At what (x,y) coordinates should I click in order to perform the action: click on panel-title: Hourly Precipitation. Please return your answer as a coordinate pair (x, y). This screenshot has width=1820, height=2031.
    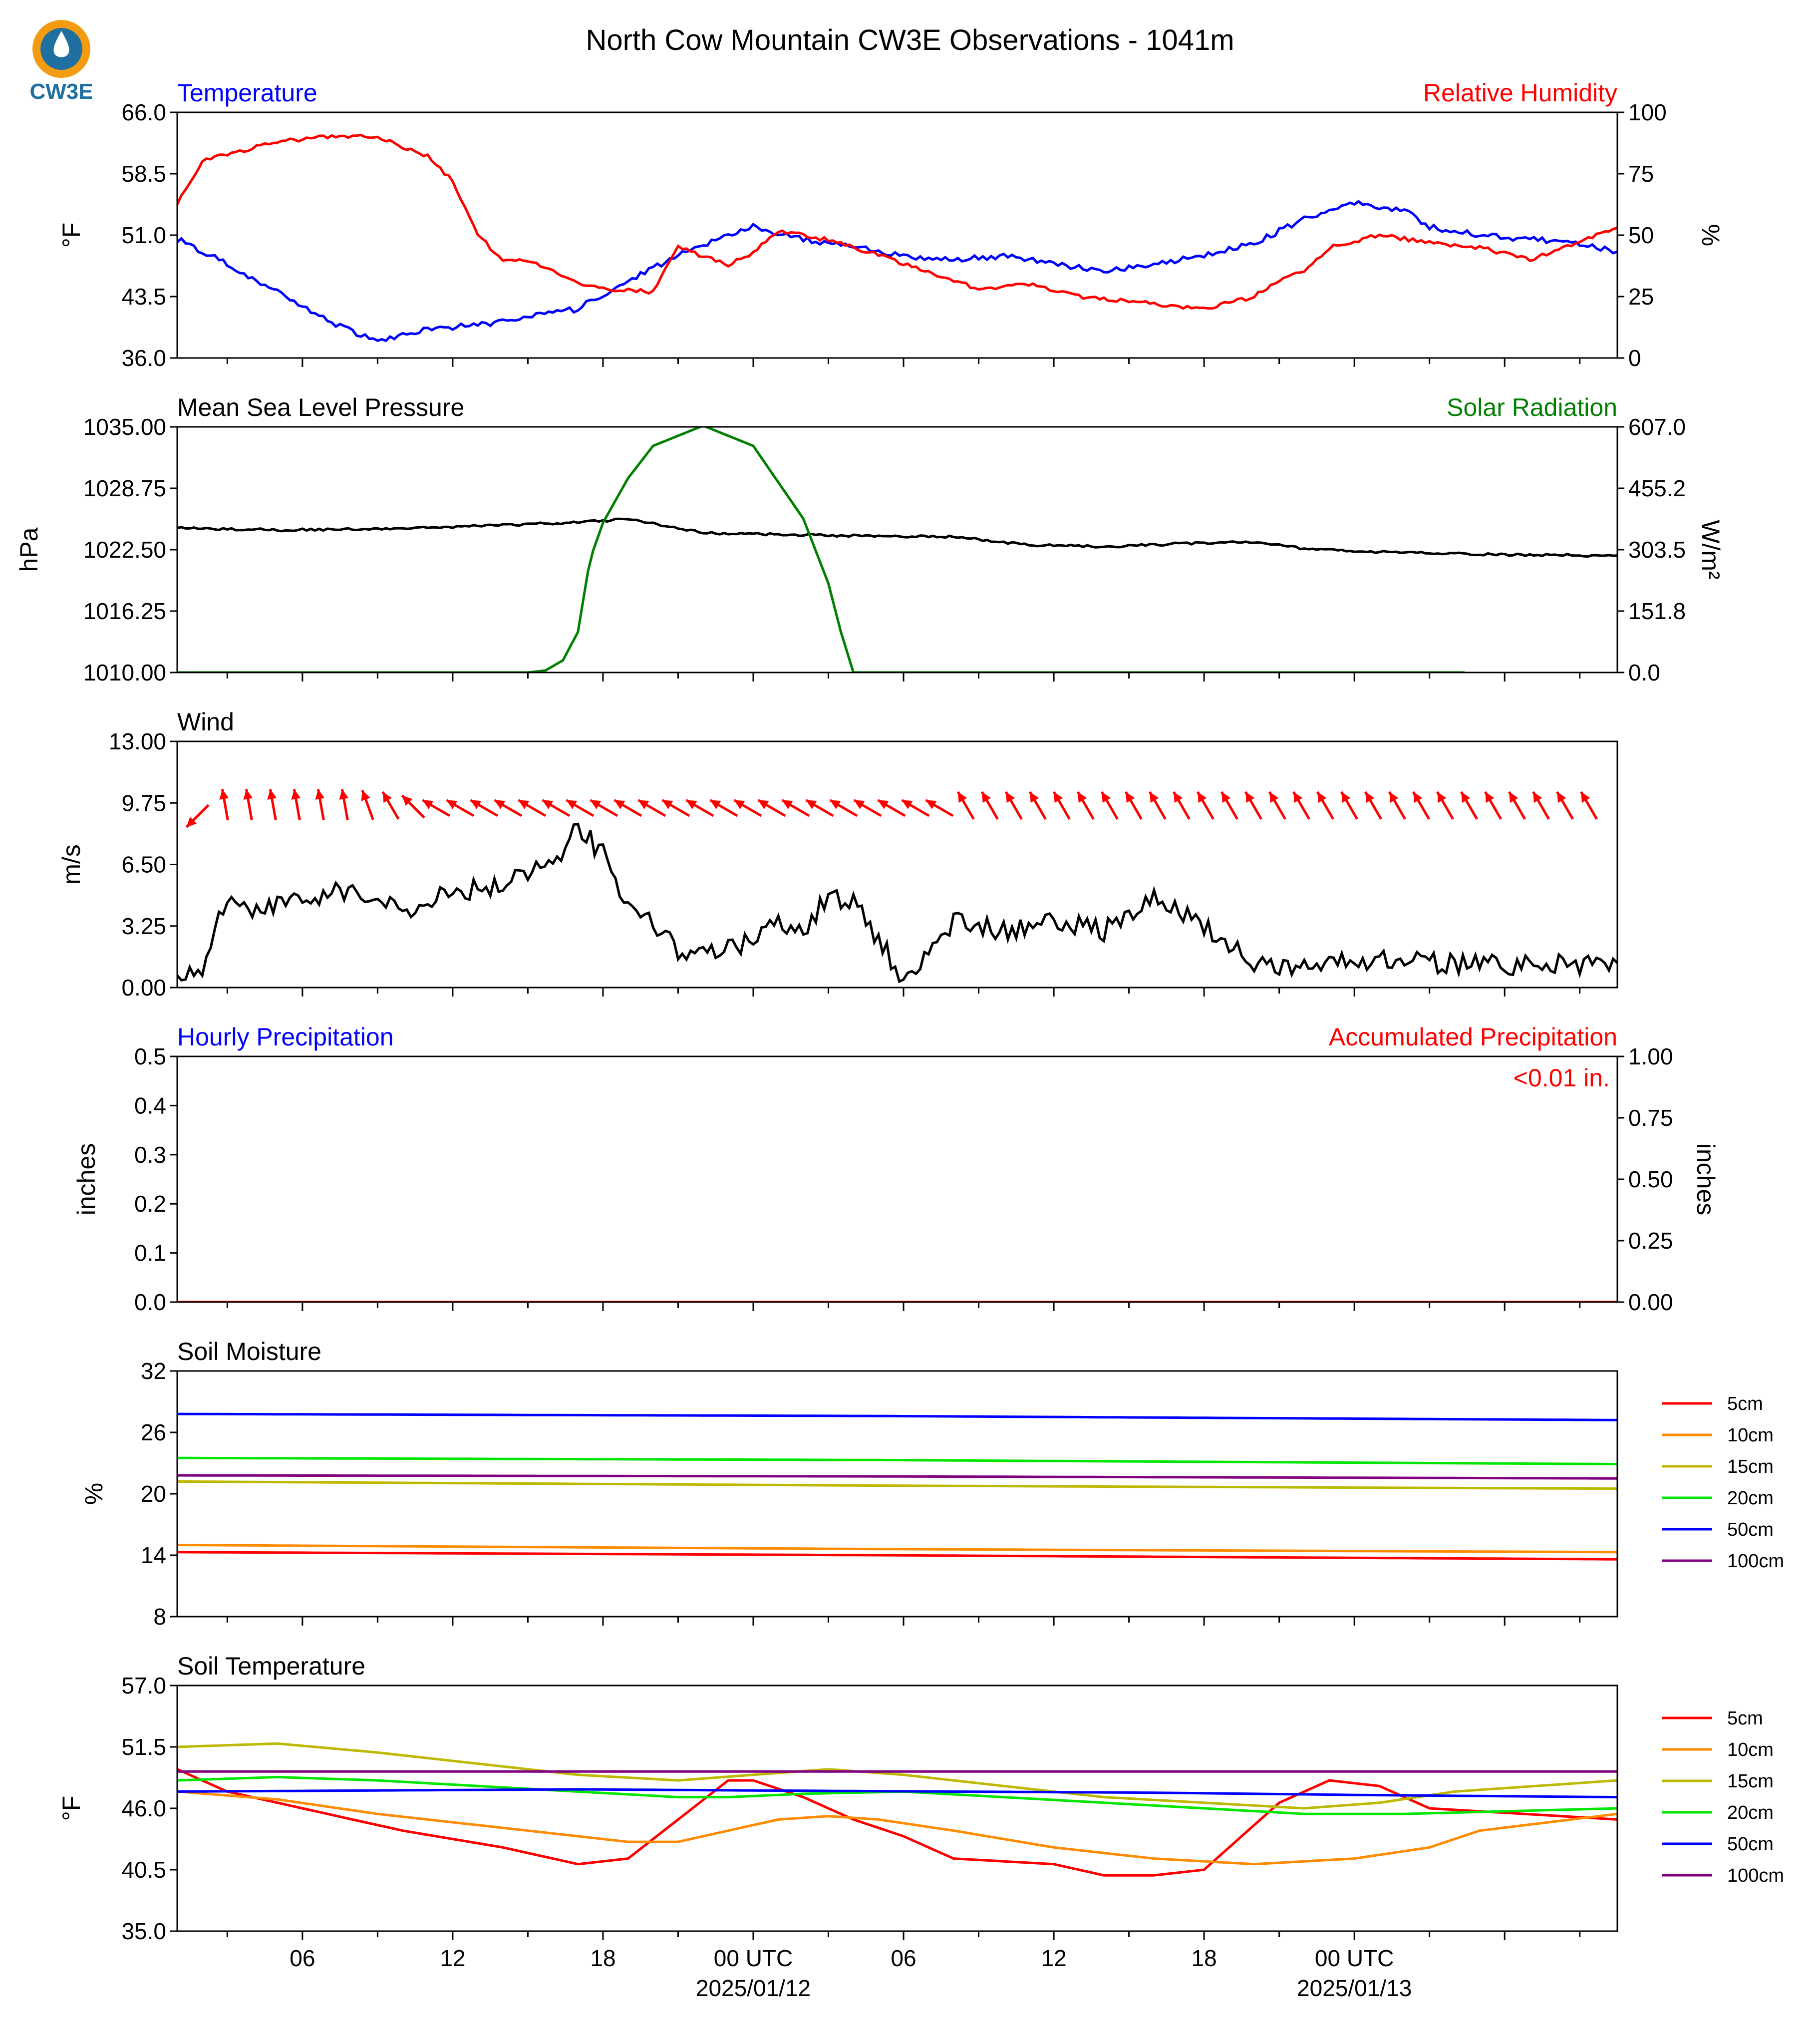
    Looking at the image, I should click on (285, 1037).